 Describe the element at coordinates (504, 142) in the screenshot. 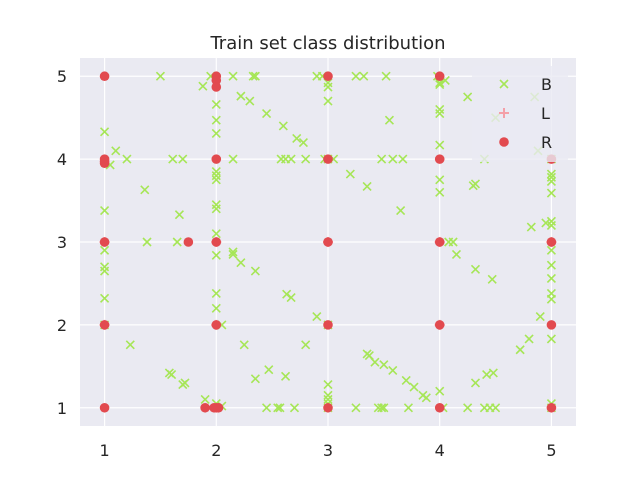

I see `legend-marker-R` at that location.